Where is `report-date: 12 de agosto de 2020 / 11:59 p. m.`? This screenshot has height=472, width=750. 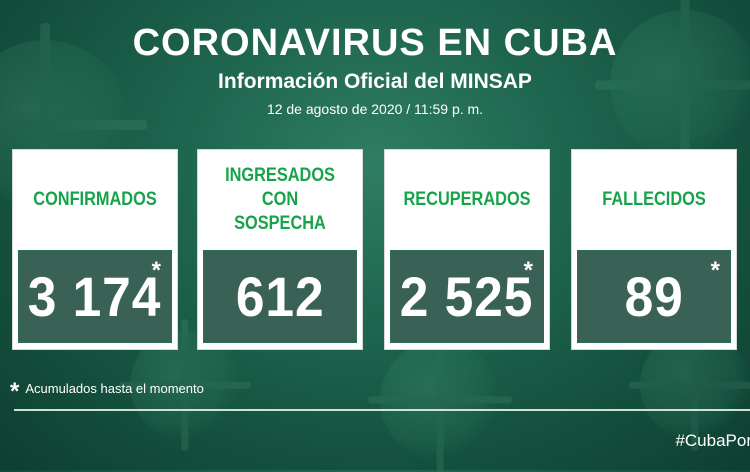
report-date: 12 de agosto de 2020 / 11:59 p. m. is located at coordinates (375, 109).